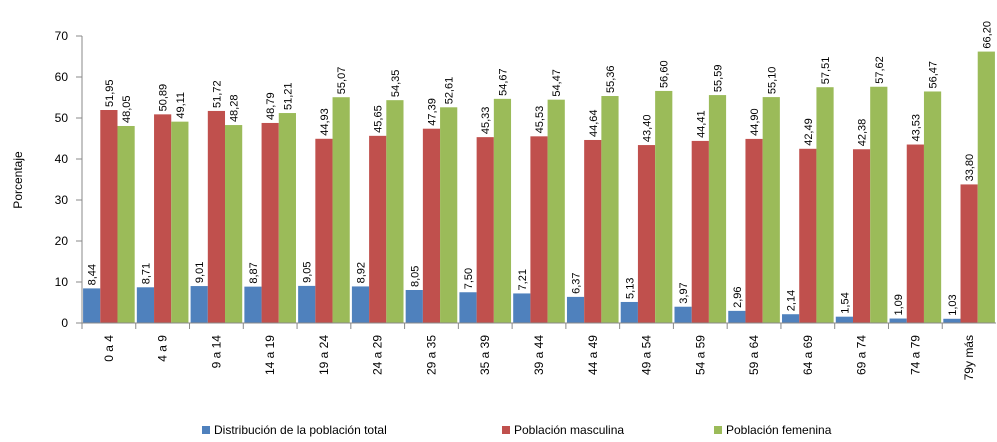  Describe the element at coordinates (469, 278) in the screenshot. I see `value-label: 7,50` at that location.